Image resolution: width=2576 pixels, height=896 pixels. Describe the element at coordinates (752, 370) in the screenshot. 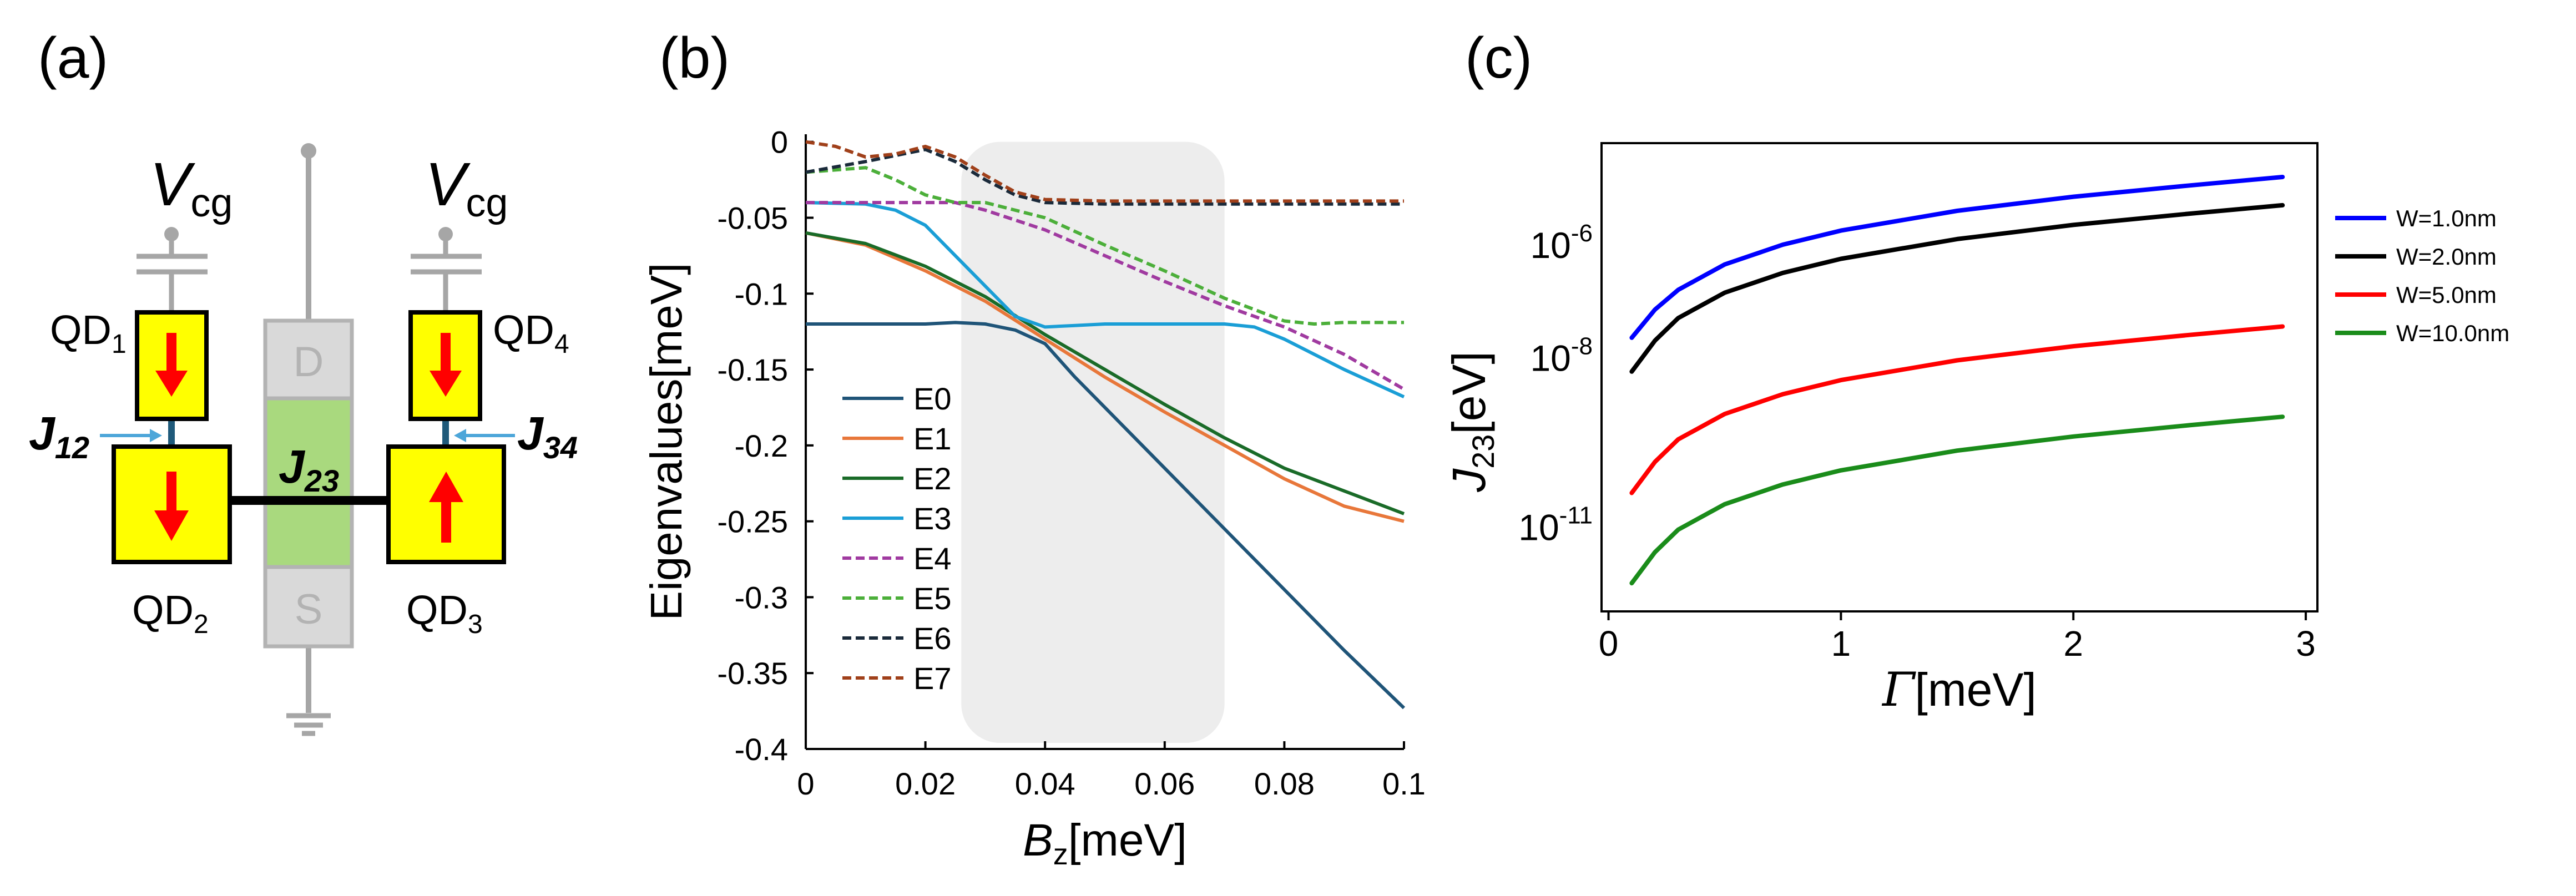

I see `y-tick-label: -0.15` at that location.